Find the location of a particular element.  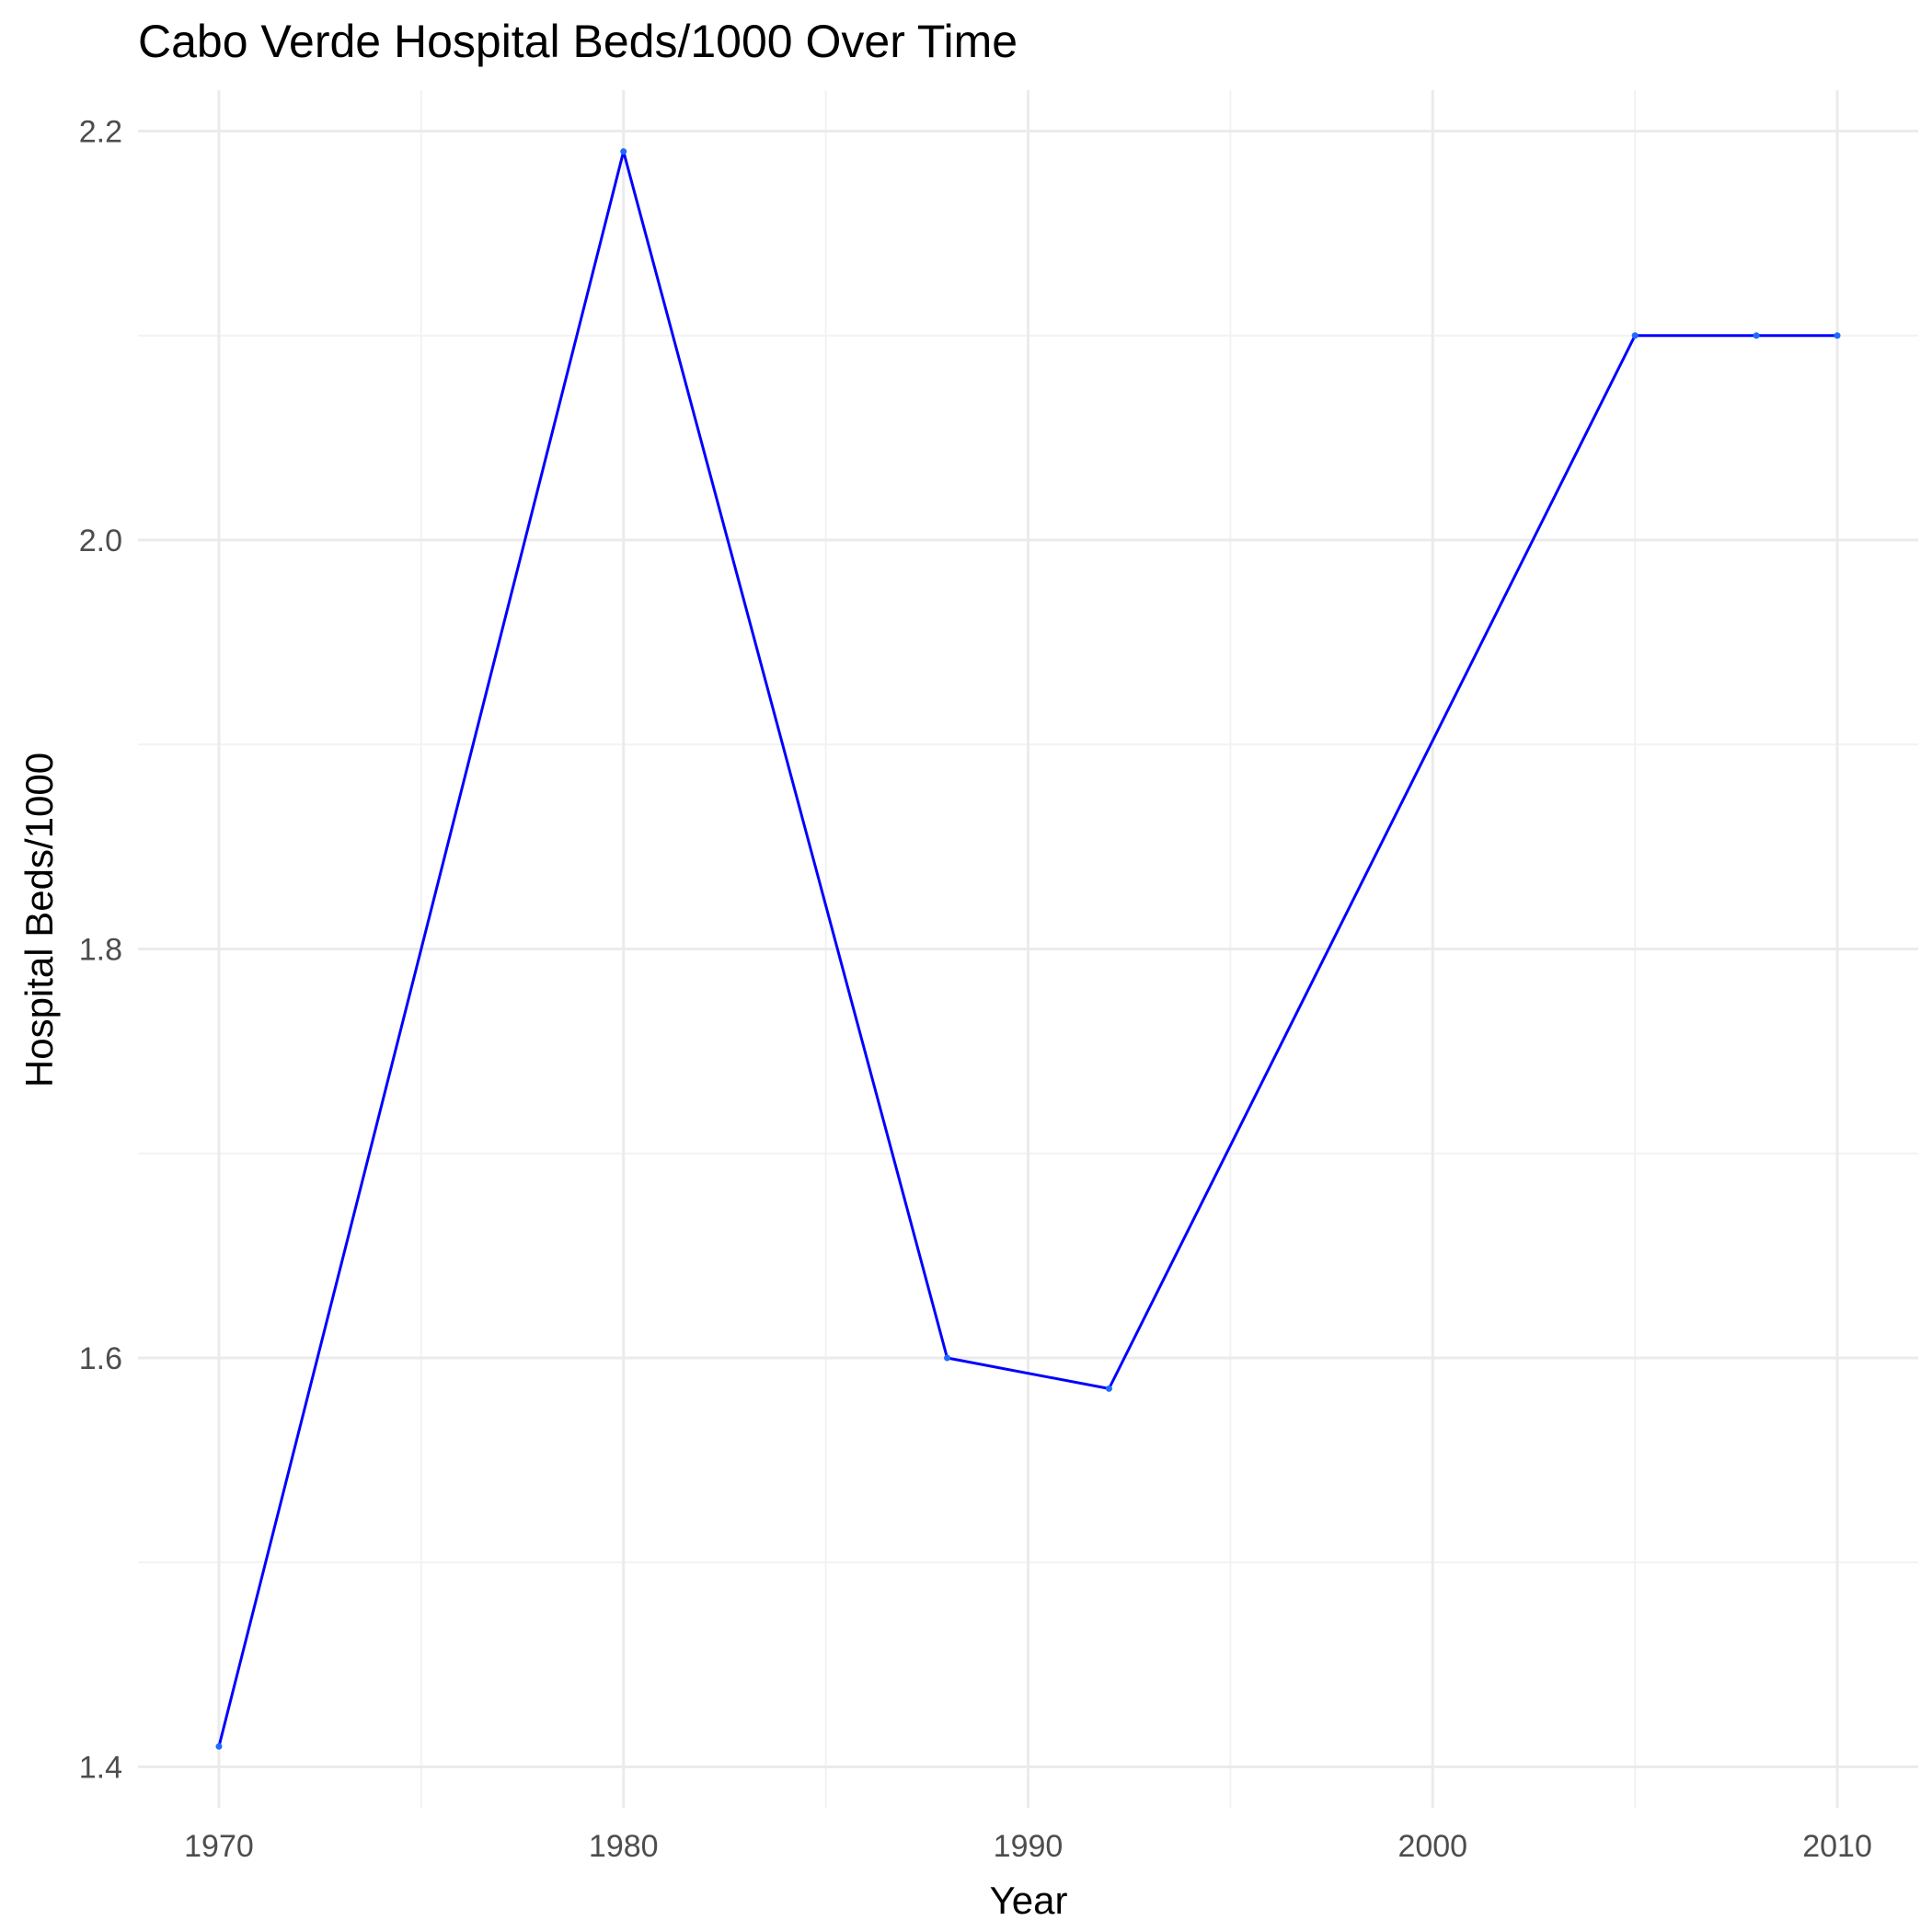

y-axis-ticks: 1.4 1.6 1.8 2.0 2.2 is located at coordinates (100, 949).